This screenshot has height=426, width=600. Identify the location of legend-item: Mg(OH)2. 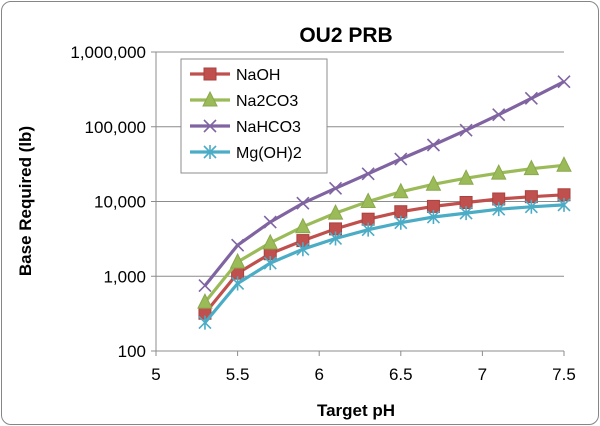
(246, 153).